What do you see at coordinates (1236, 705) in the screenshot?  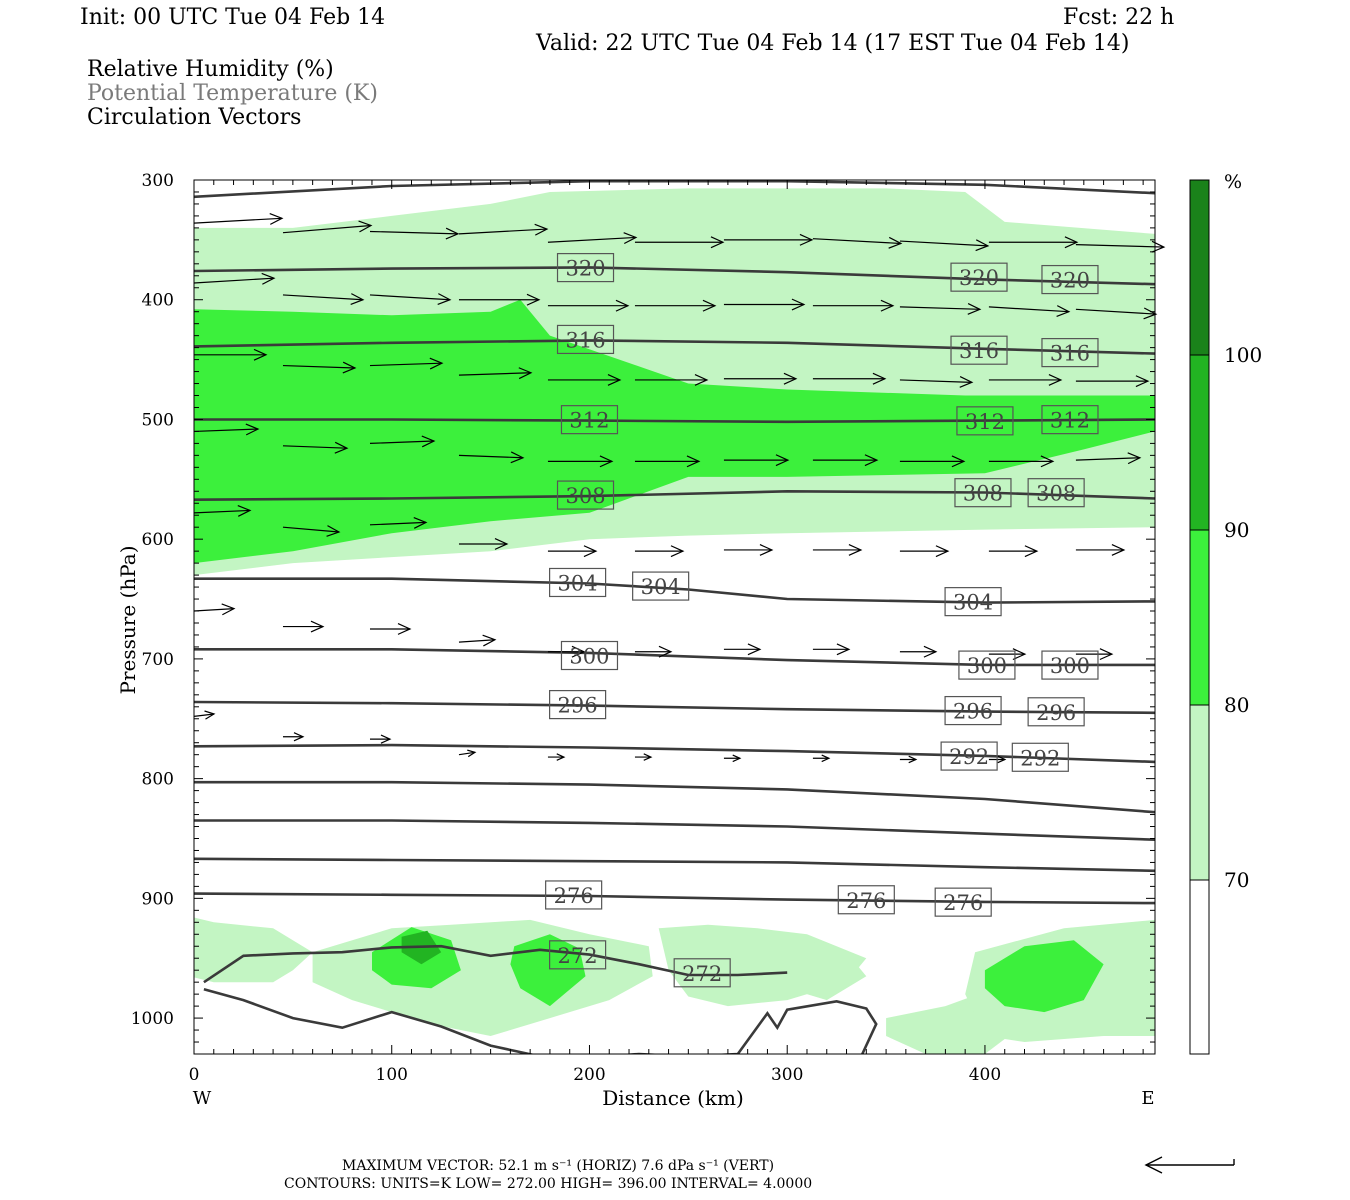 I see `colorbar-level-label: 80` at bounding box center [1236, 705].